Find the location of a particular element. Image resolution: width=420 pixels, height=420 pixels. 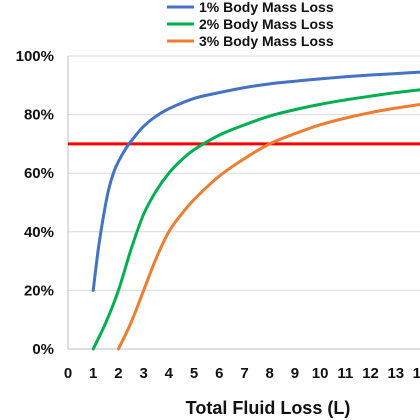

x-tick-label-0: 0 is located at coordinates (68, 373).